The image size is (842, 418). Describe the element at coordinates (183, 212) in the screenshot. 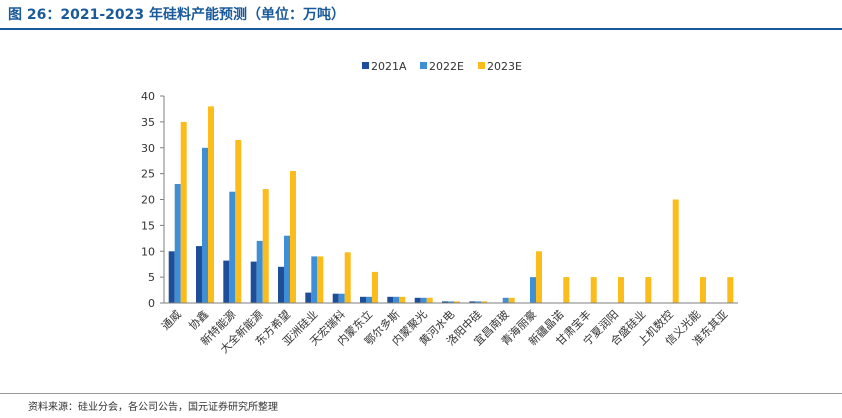

I see `bar-2023E-通威` at that location.